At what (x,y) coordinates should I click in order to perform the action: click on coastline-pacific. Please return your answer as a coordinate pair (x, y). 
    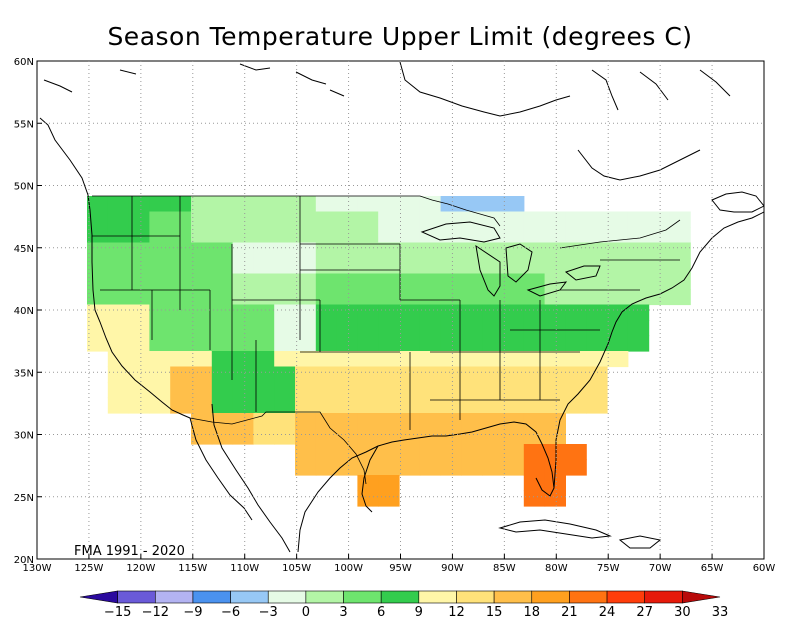
    Looking at the image, I should click on (115, 268).